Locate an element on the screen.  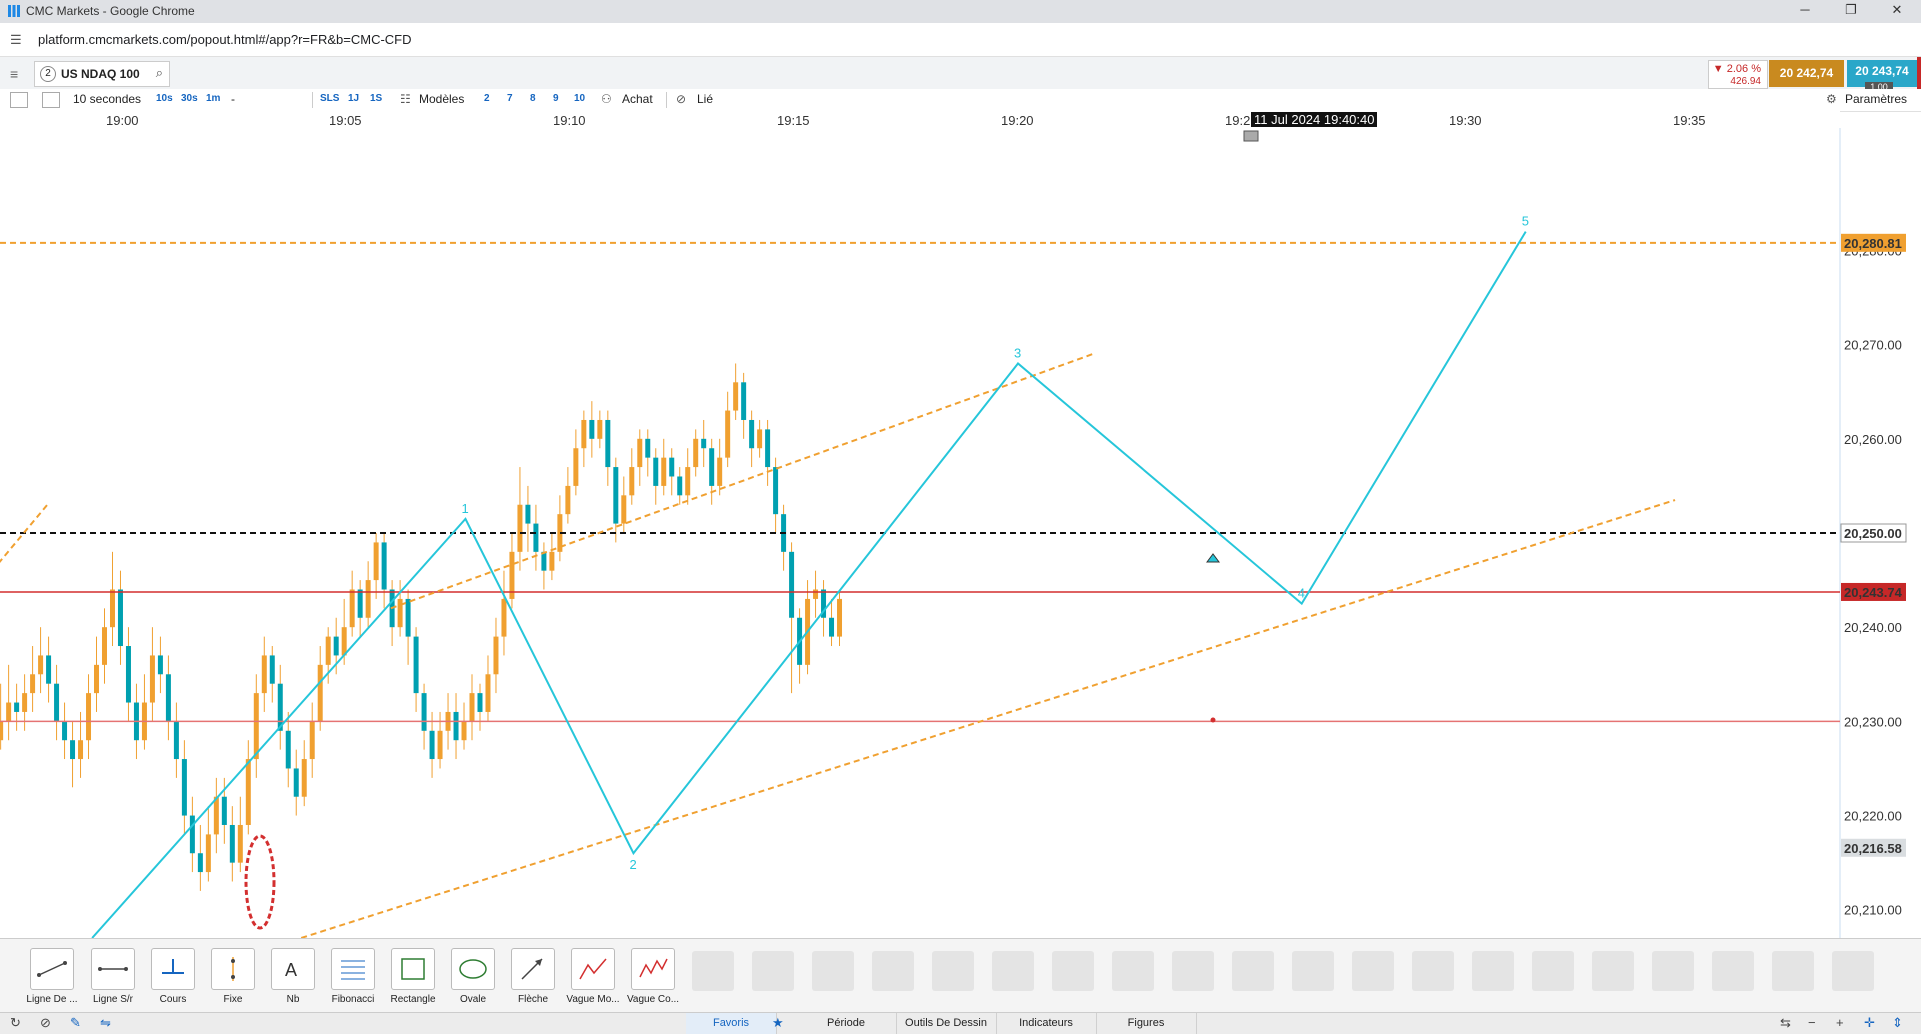
scroll-icon: ⇆ is located at coordinates (1785, 1022).